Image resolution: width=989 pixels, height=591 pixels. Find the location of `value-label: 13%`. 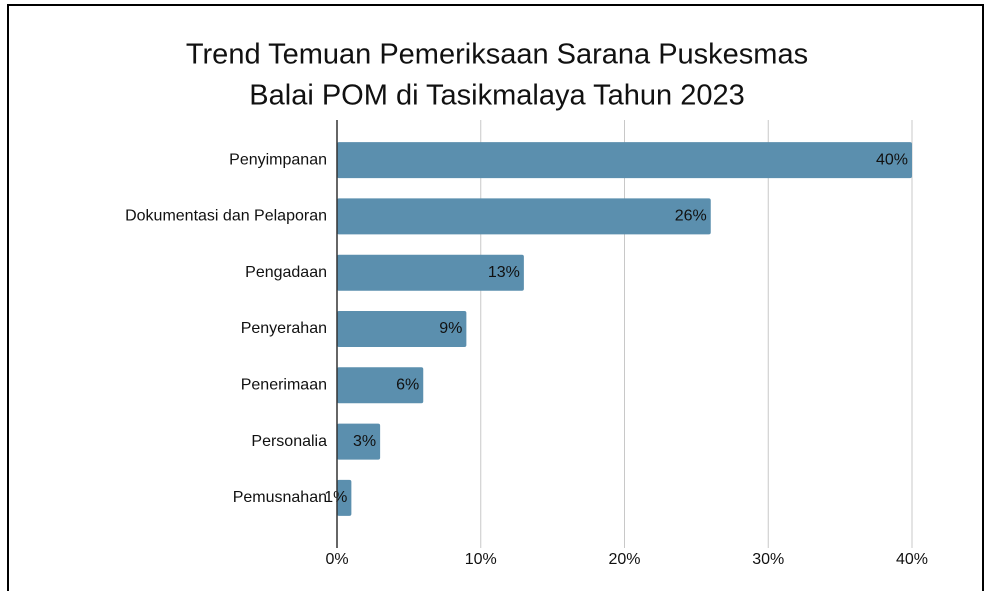

value-label: 13% is located at coordinates (504, 272).